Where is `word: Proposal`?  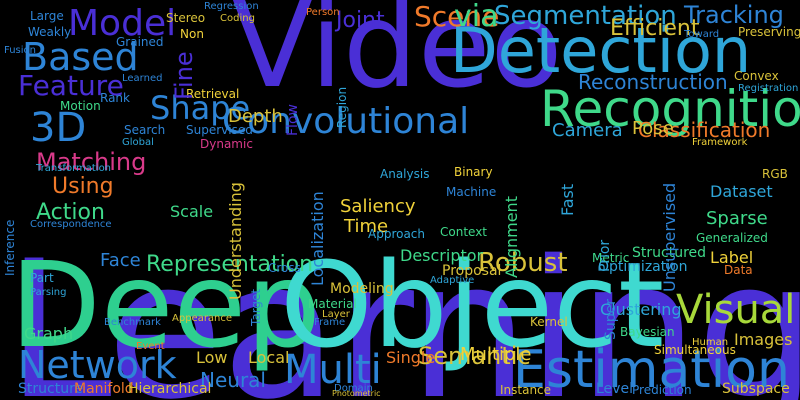 word: Proposal is located at coordinates (472, 271).